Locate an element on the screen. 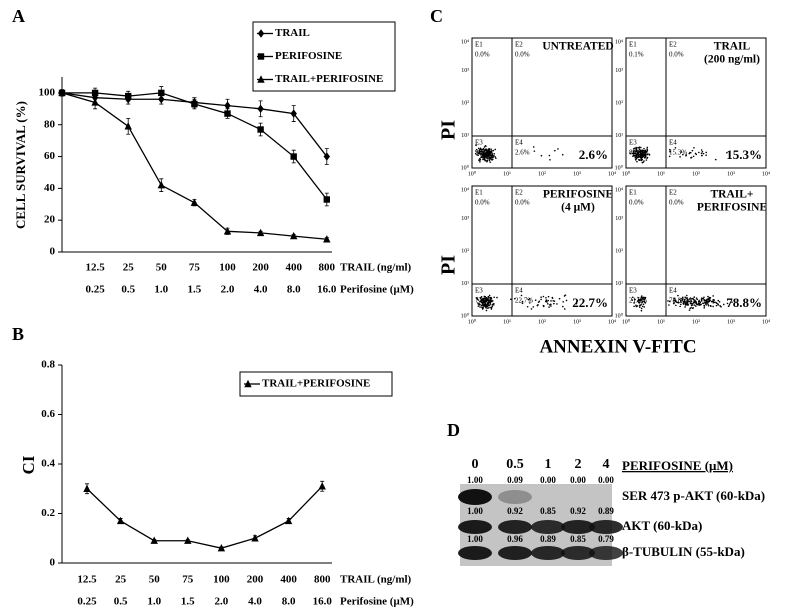 The height and width of the screenshot is (612, 800). y-tick-label: 80 is located at coordinates (50, 124).